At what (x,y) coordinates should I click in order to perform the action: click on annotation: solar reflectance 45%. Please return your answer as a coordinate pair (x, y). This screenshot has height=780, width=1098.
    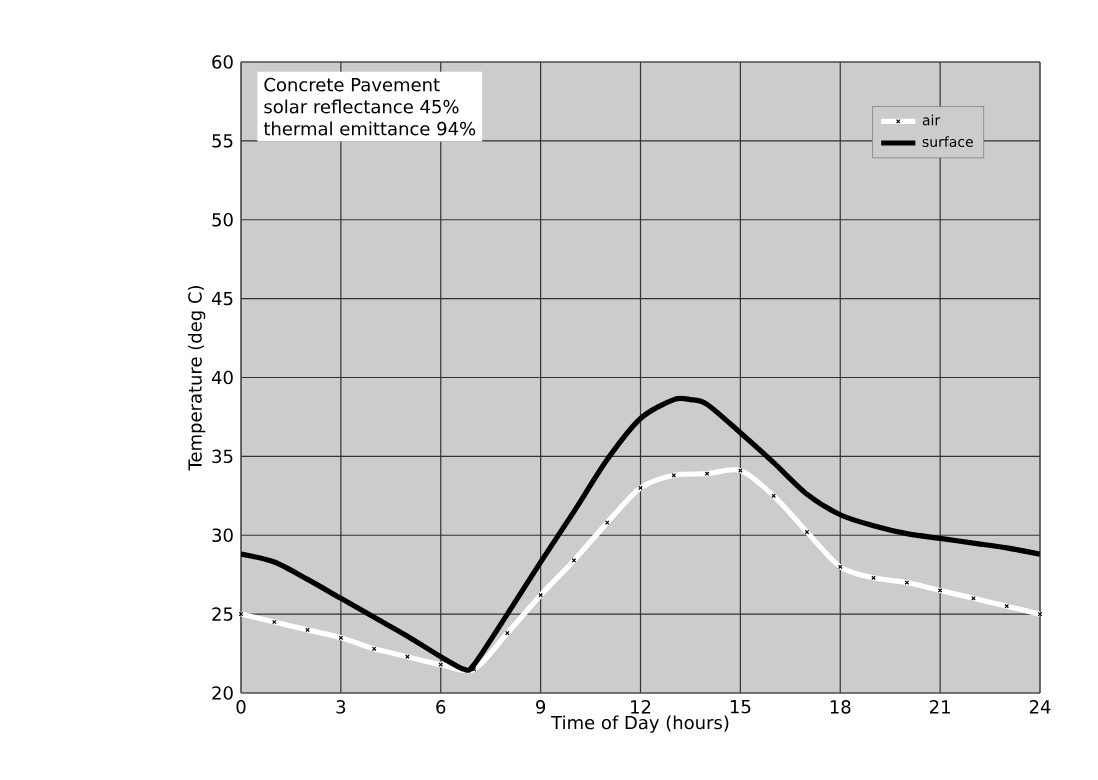
    Looking at the image, I should click on (361, 106).